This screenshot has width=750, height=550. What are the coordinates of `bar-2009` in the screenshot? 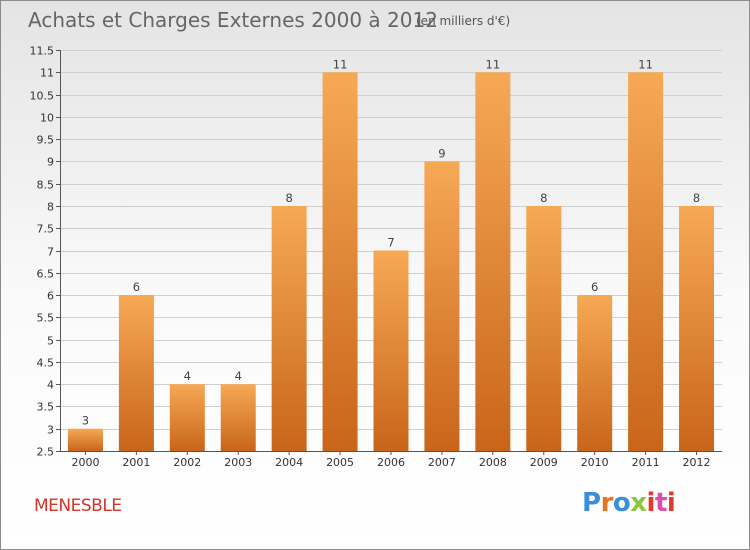 It's located at (544, 328).